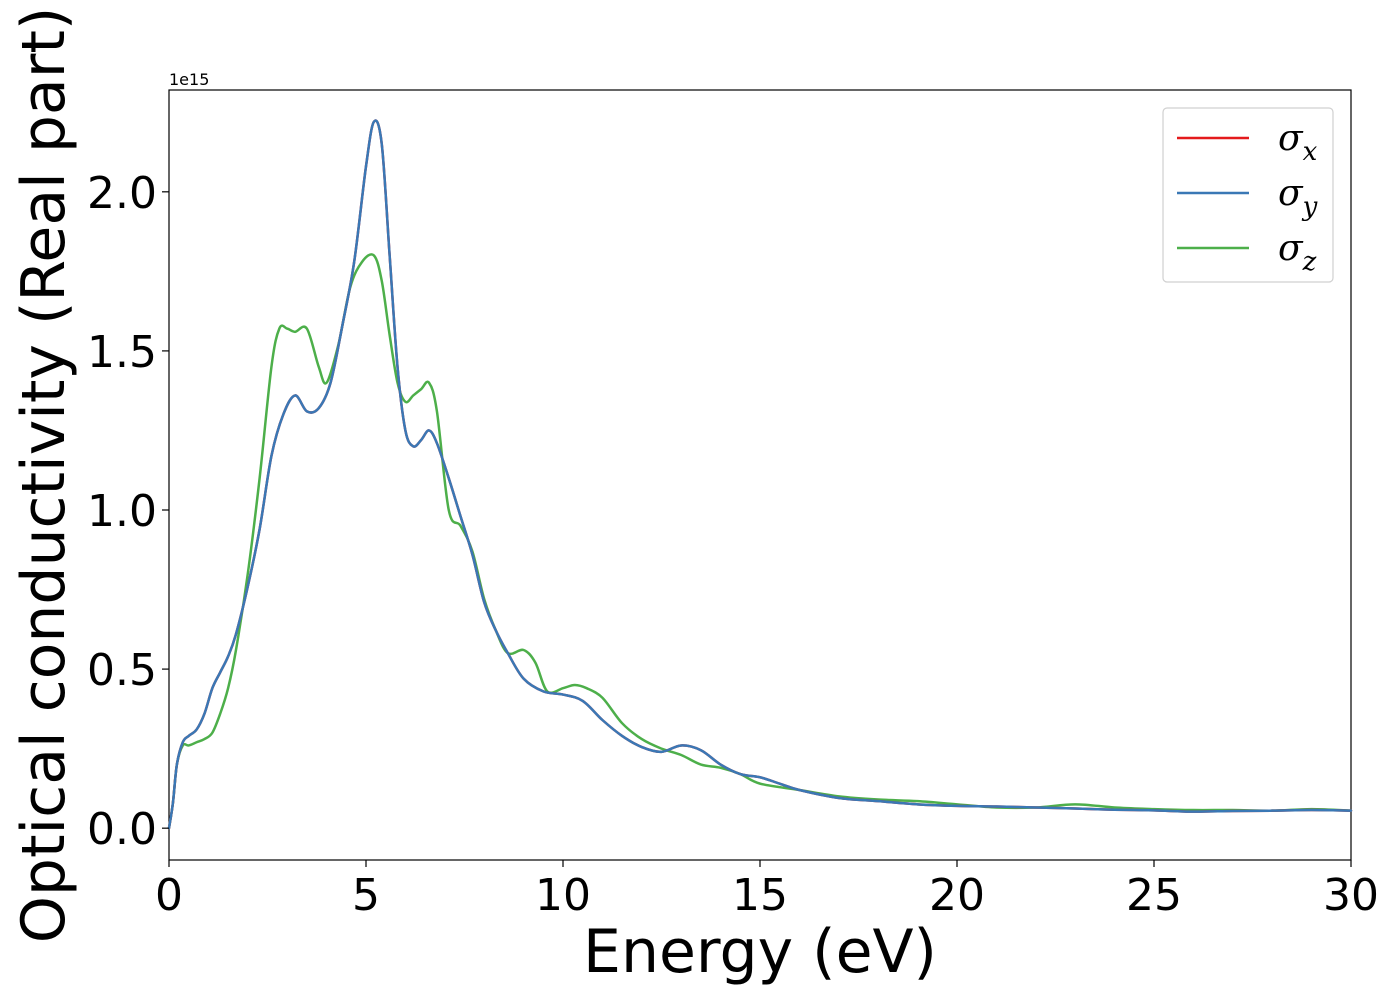  I want to click on x-tick-label: 5, so click(366, 895).